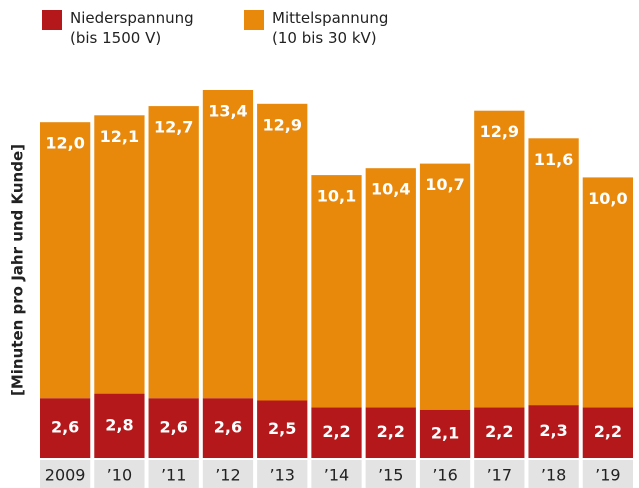 The width and height of the screenshot is (639, 488). Describe the element at coordinates (227, 111) in the screenshot. I see `data-label: 13,4` at that location.